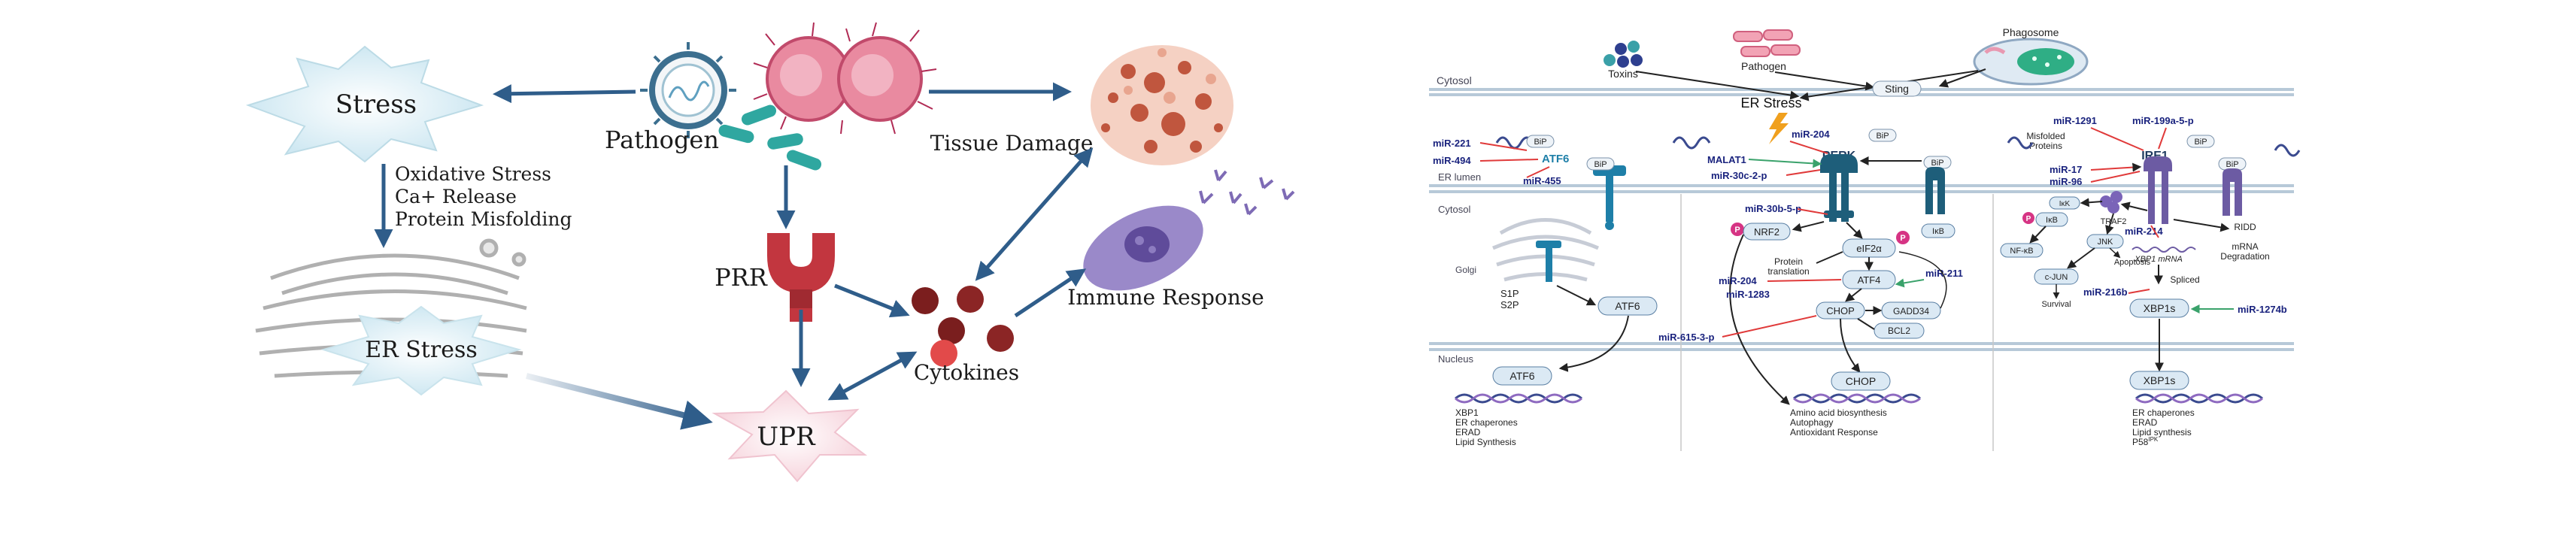  I want to click on mir-1291: miR-1291, so click(2075, 121).